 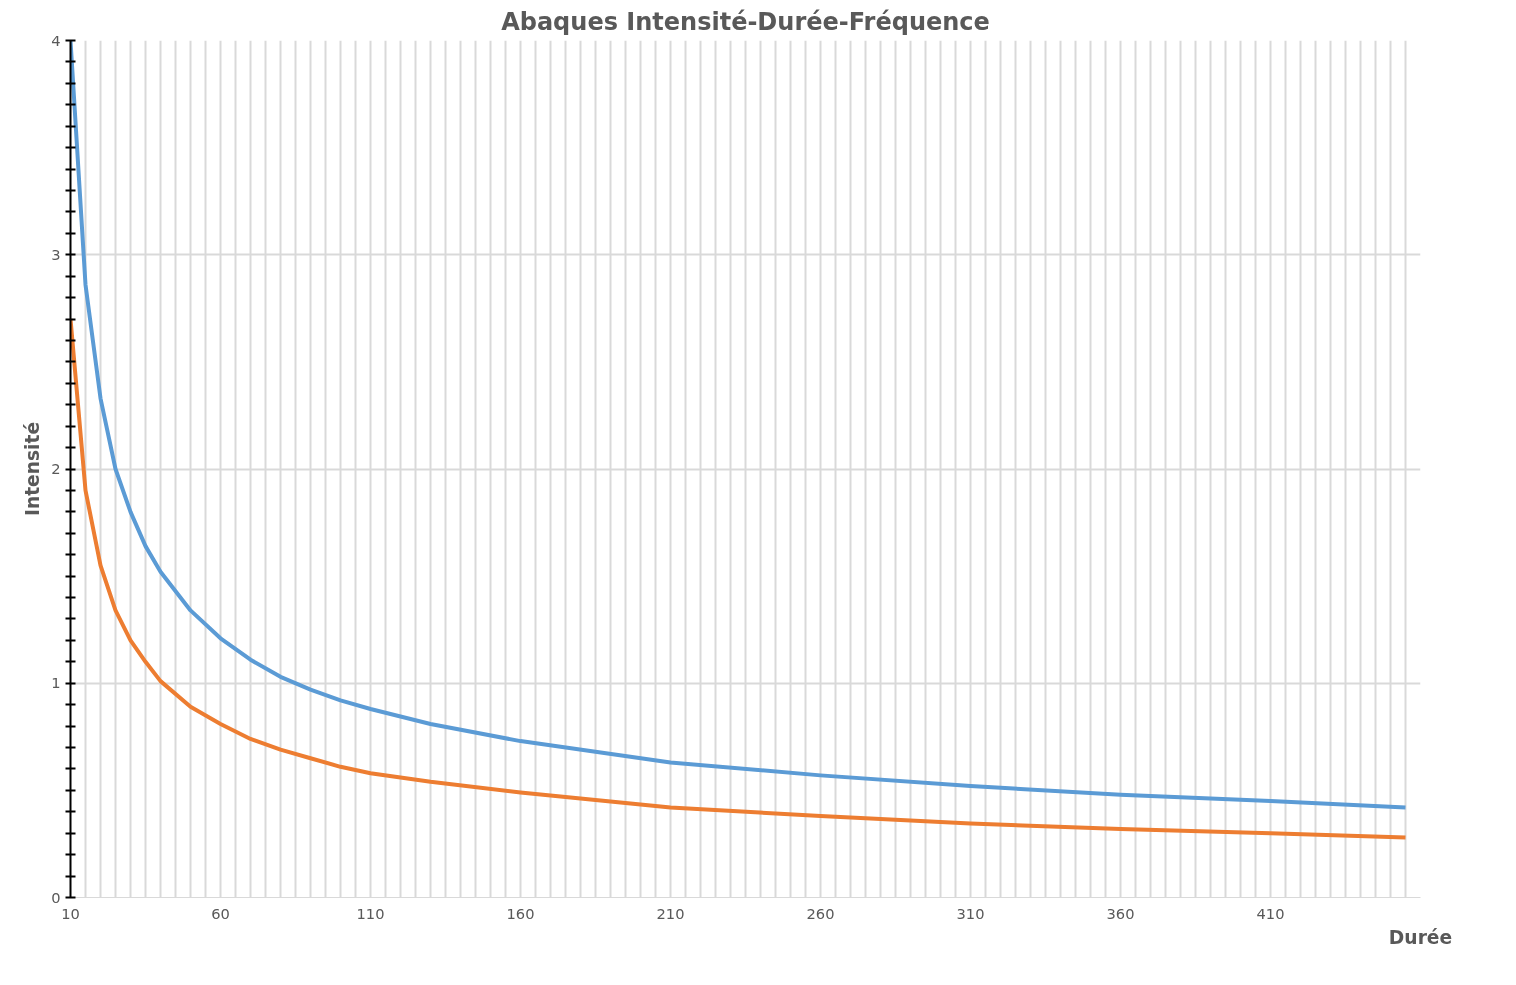 What do you see at coordinates (33, 469) in the screenshot?
I see `y-axis-title: Intensité` at bounding box center [33, 469].